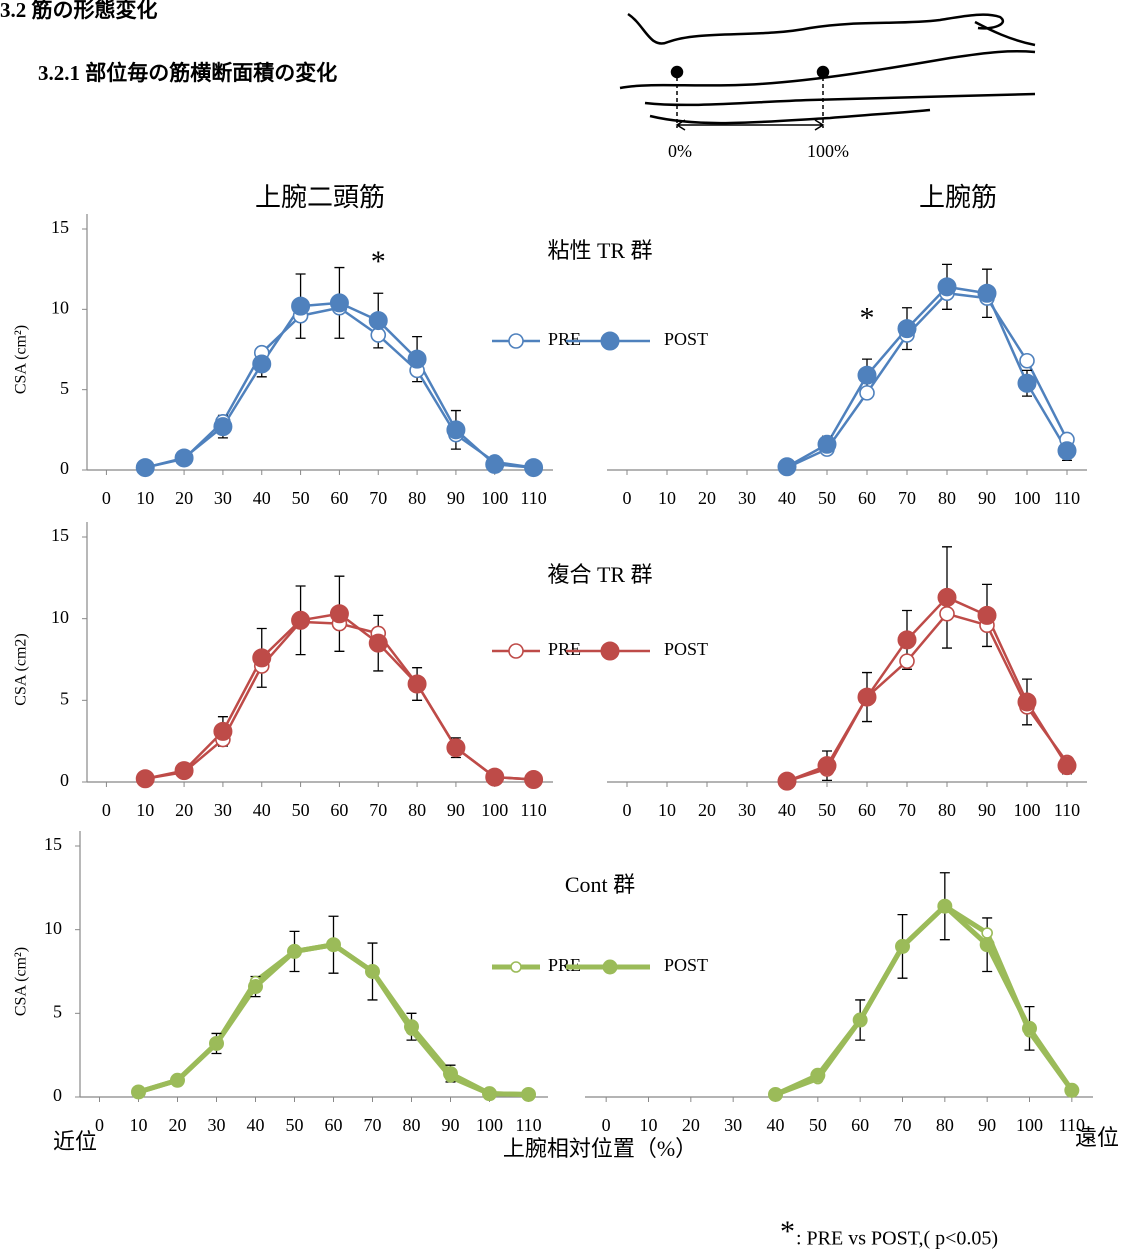 This screenshot has height=1253, width=1131. I want to click on subsection-heading: 3.2.1 部位毎の筋横断面積の変化, so click(187, 73).